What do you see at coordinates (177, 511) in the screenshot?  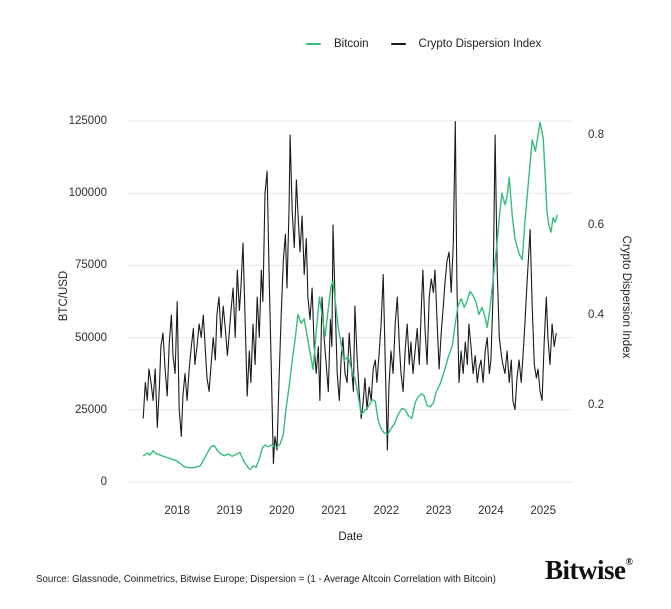 I see `x-tick-label: 2018` at bounding box center [177, 511].